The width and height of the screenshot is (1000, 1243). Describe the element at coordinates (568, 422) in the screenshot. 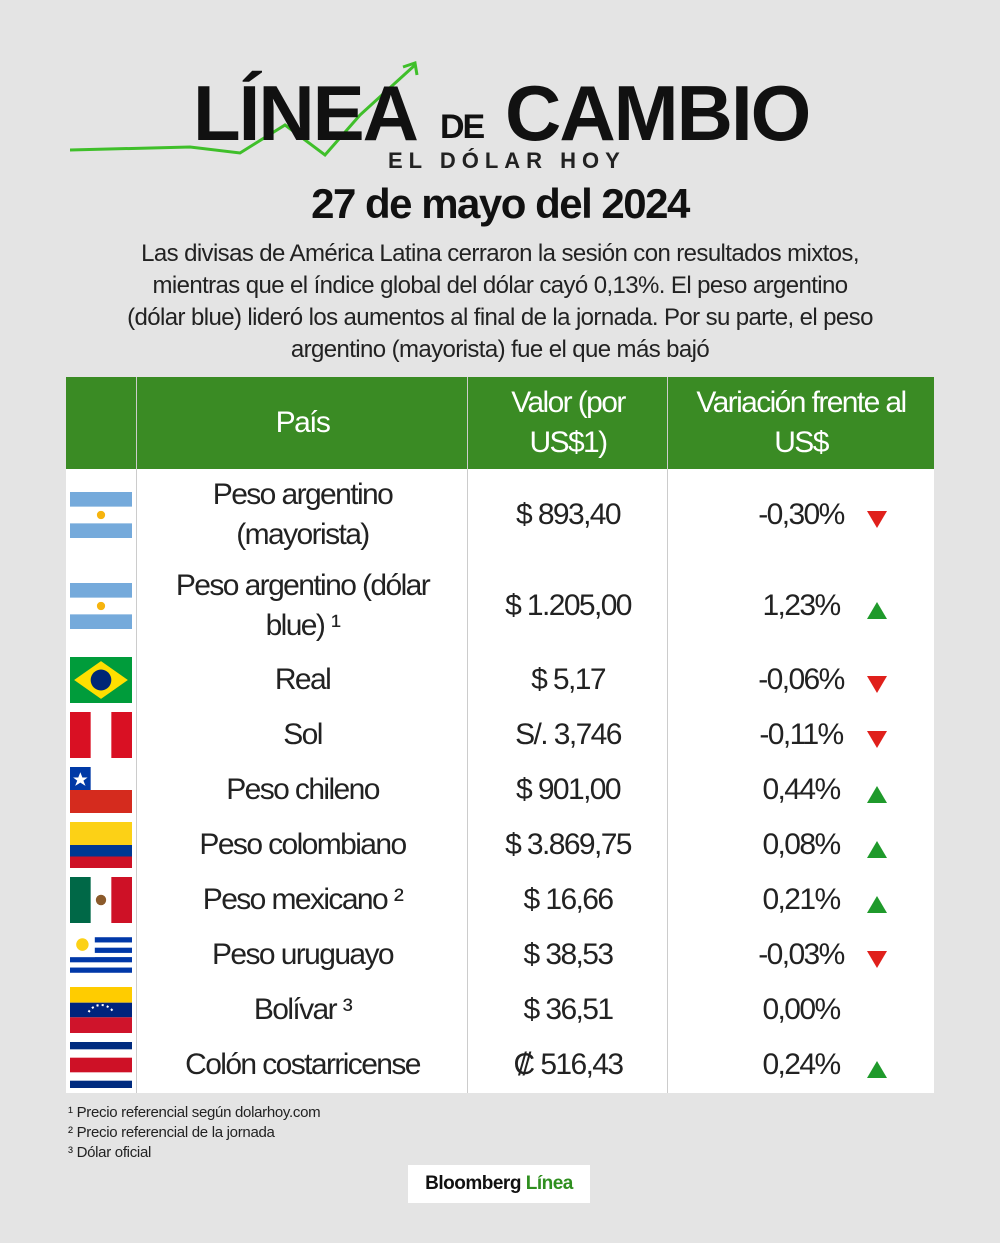

I see `column-header: Valor (por US$1)` at that location.